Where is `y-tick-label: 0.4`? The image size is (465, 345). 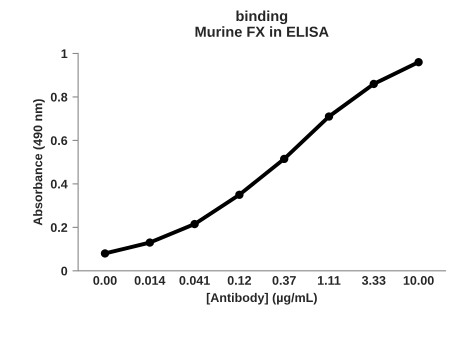
y-tick-label: 0.4 is located at coordinates (59, 184).